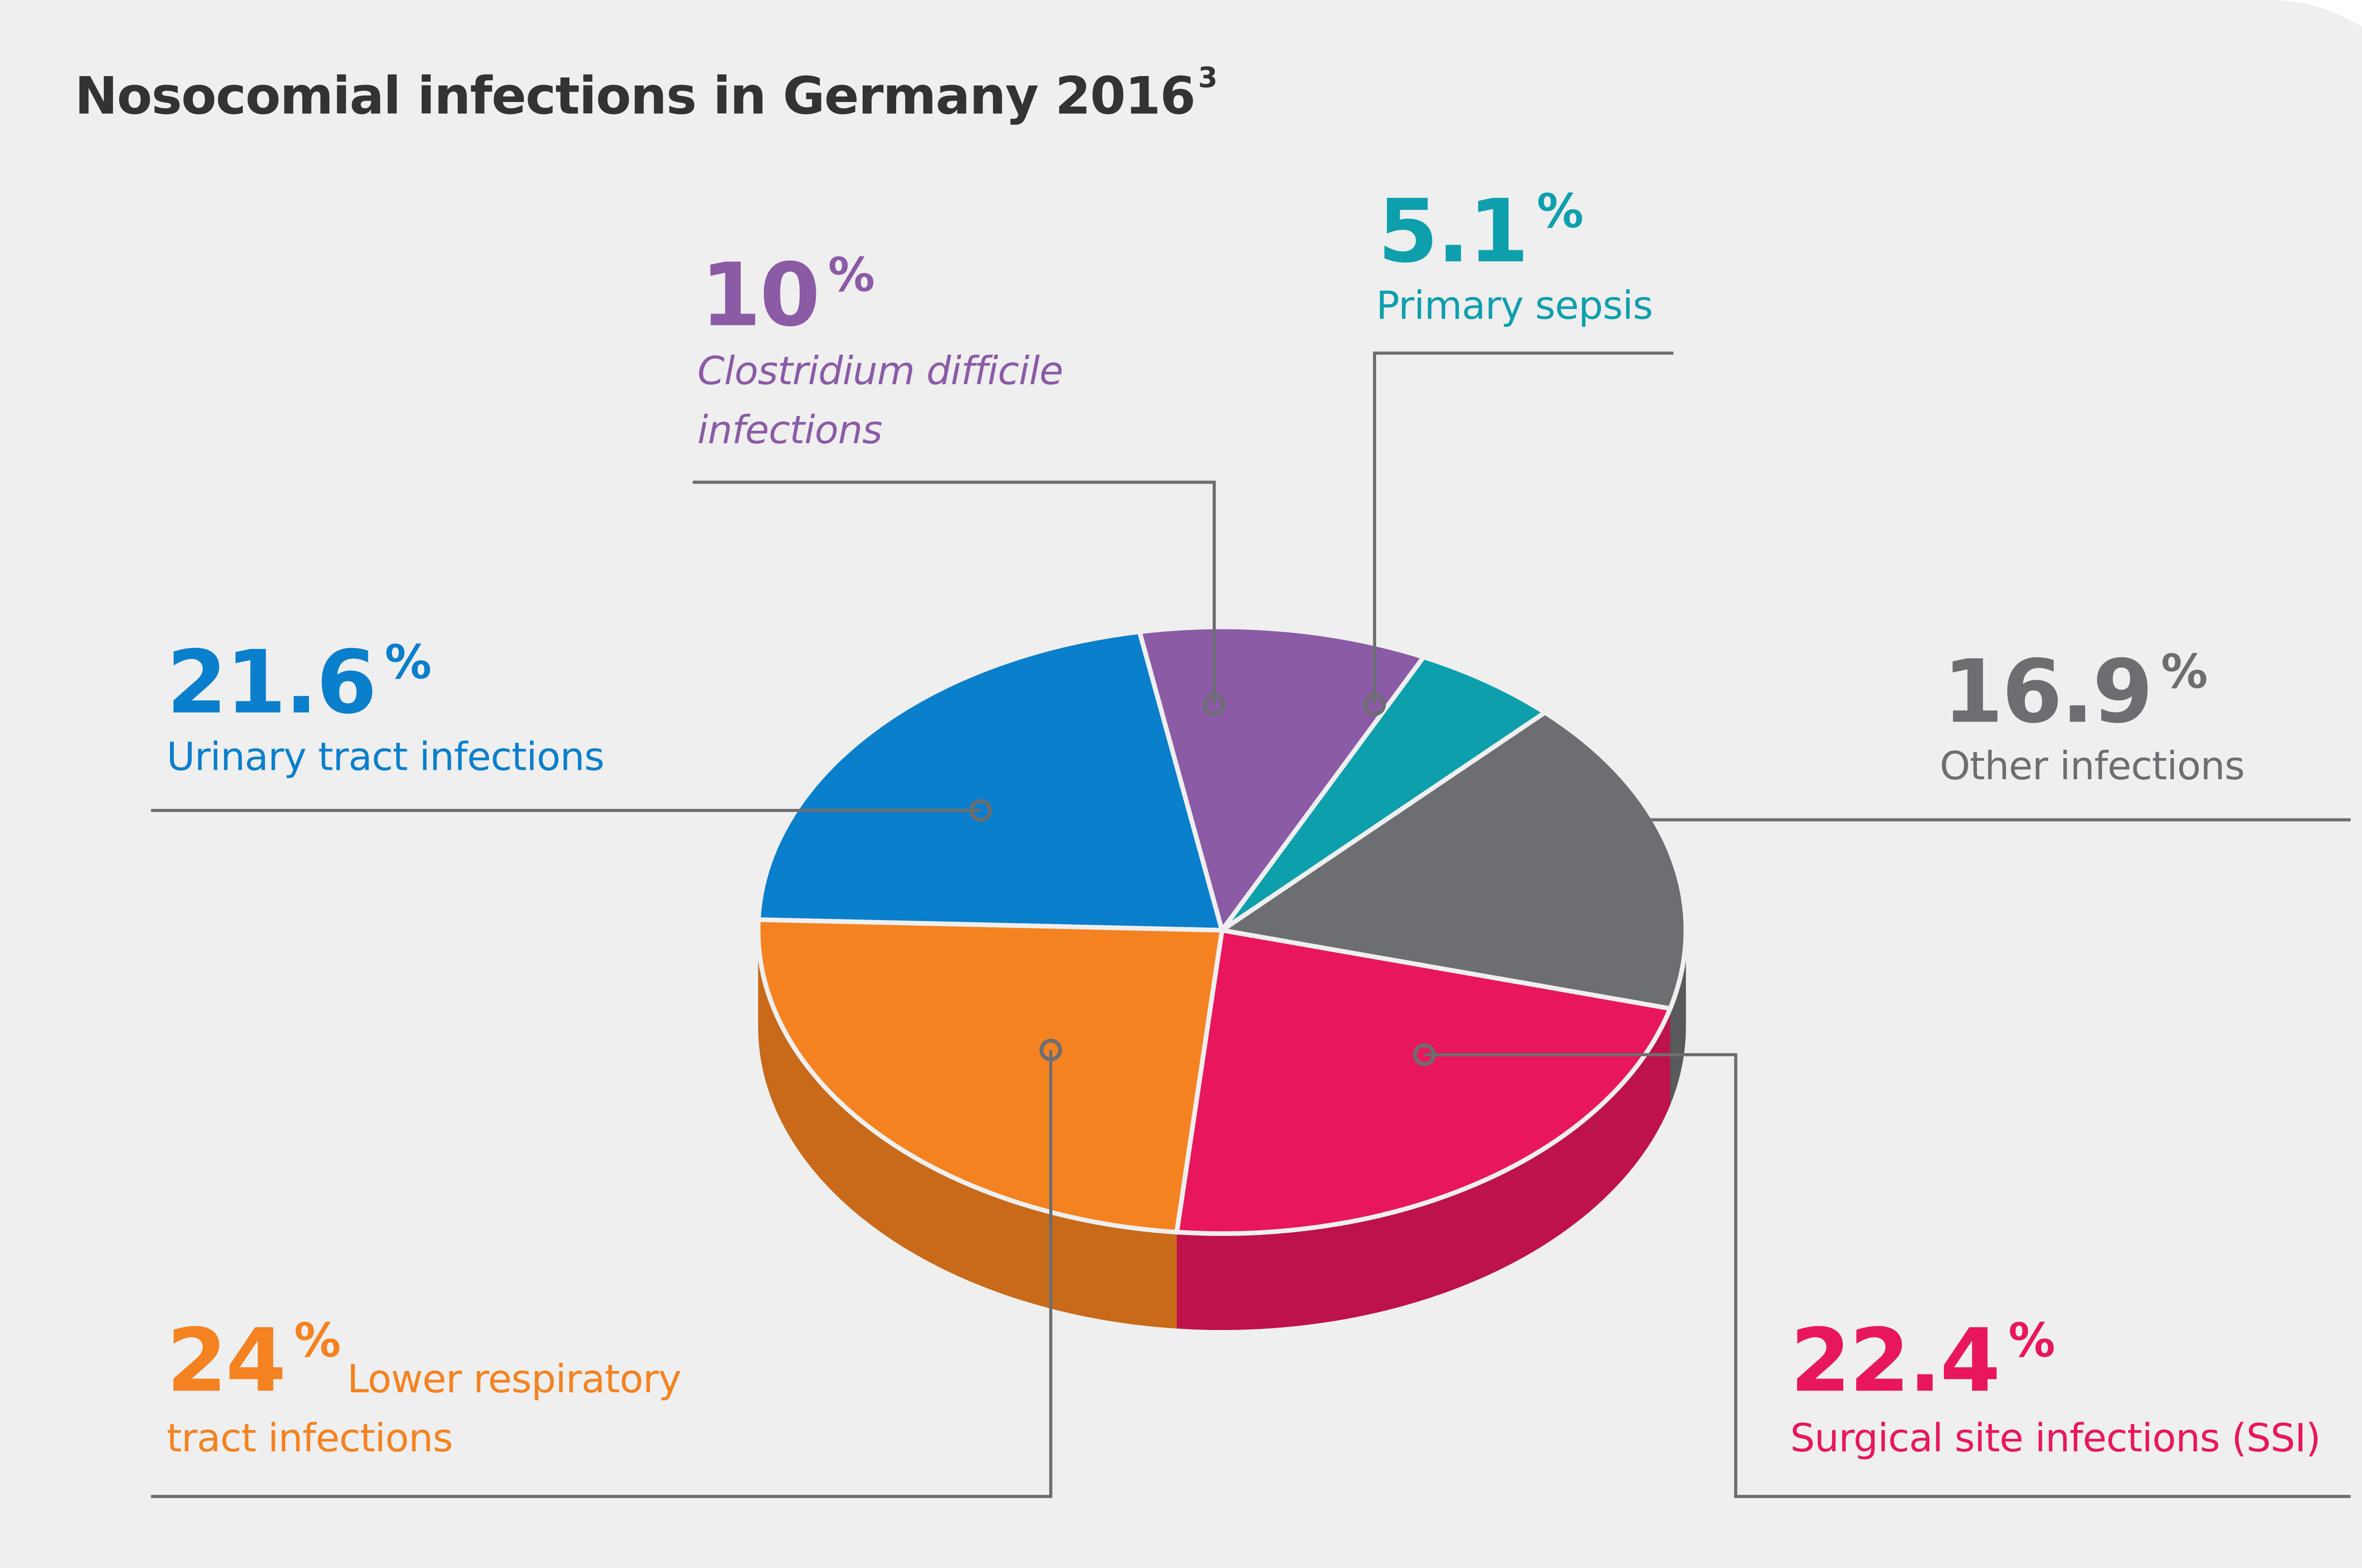 This screenshot has width=2362, height=1568. Describe the element at coordinates (424, 1408) in the screenshot. I see `category-label: Lower respiratory tract infections` at that location.